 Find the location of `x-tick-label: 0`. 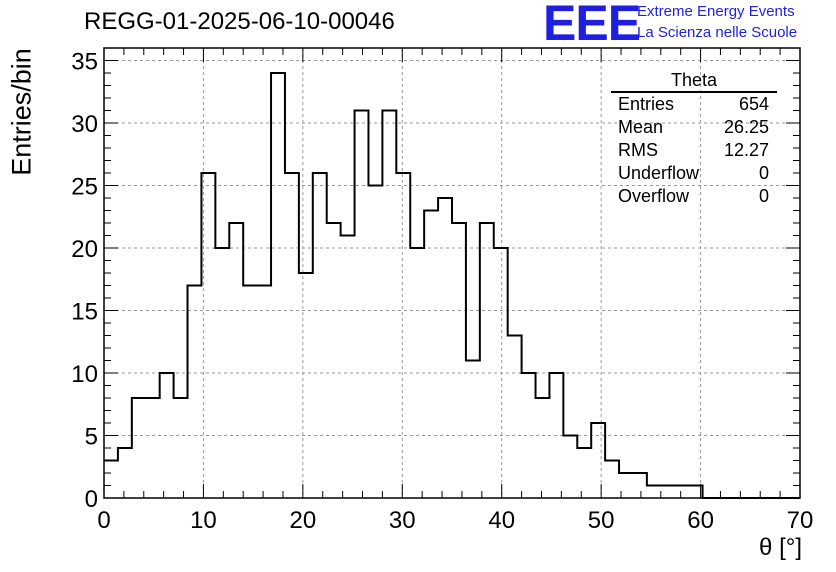

x-tick-label: 0 is located at coordinates (103, 520).